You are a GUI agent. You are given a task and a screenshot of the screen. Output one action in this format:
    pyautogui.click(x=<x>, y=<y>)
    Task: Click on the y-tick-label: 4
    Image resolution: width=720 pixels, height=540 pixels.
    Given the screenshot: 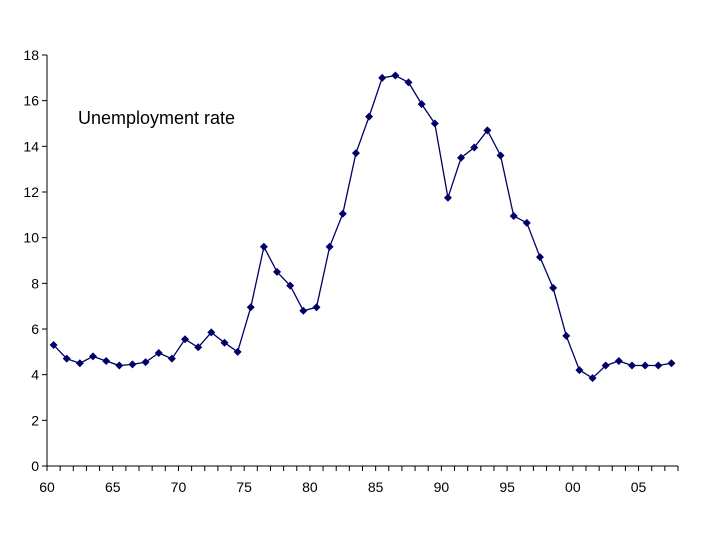 What is the action you would take?
    pyautogui.click(x=35, y=375)
    